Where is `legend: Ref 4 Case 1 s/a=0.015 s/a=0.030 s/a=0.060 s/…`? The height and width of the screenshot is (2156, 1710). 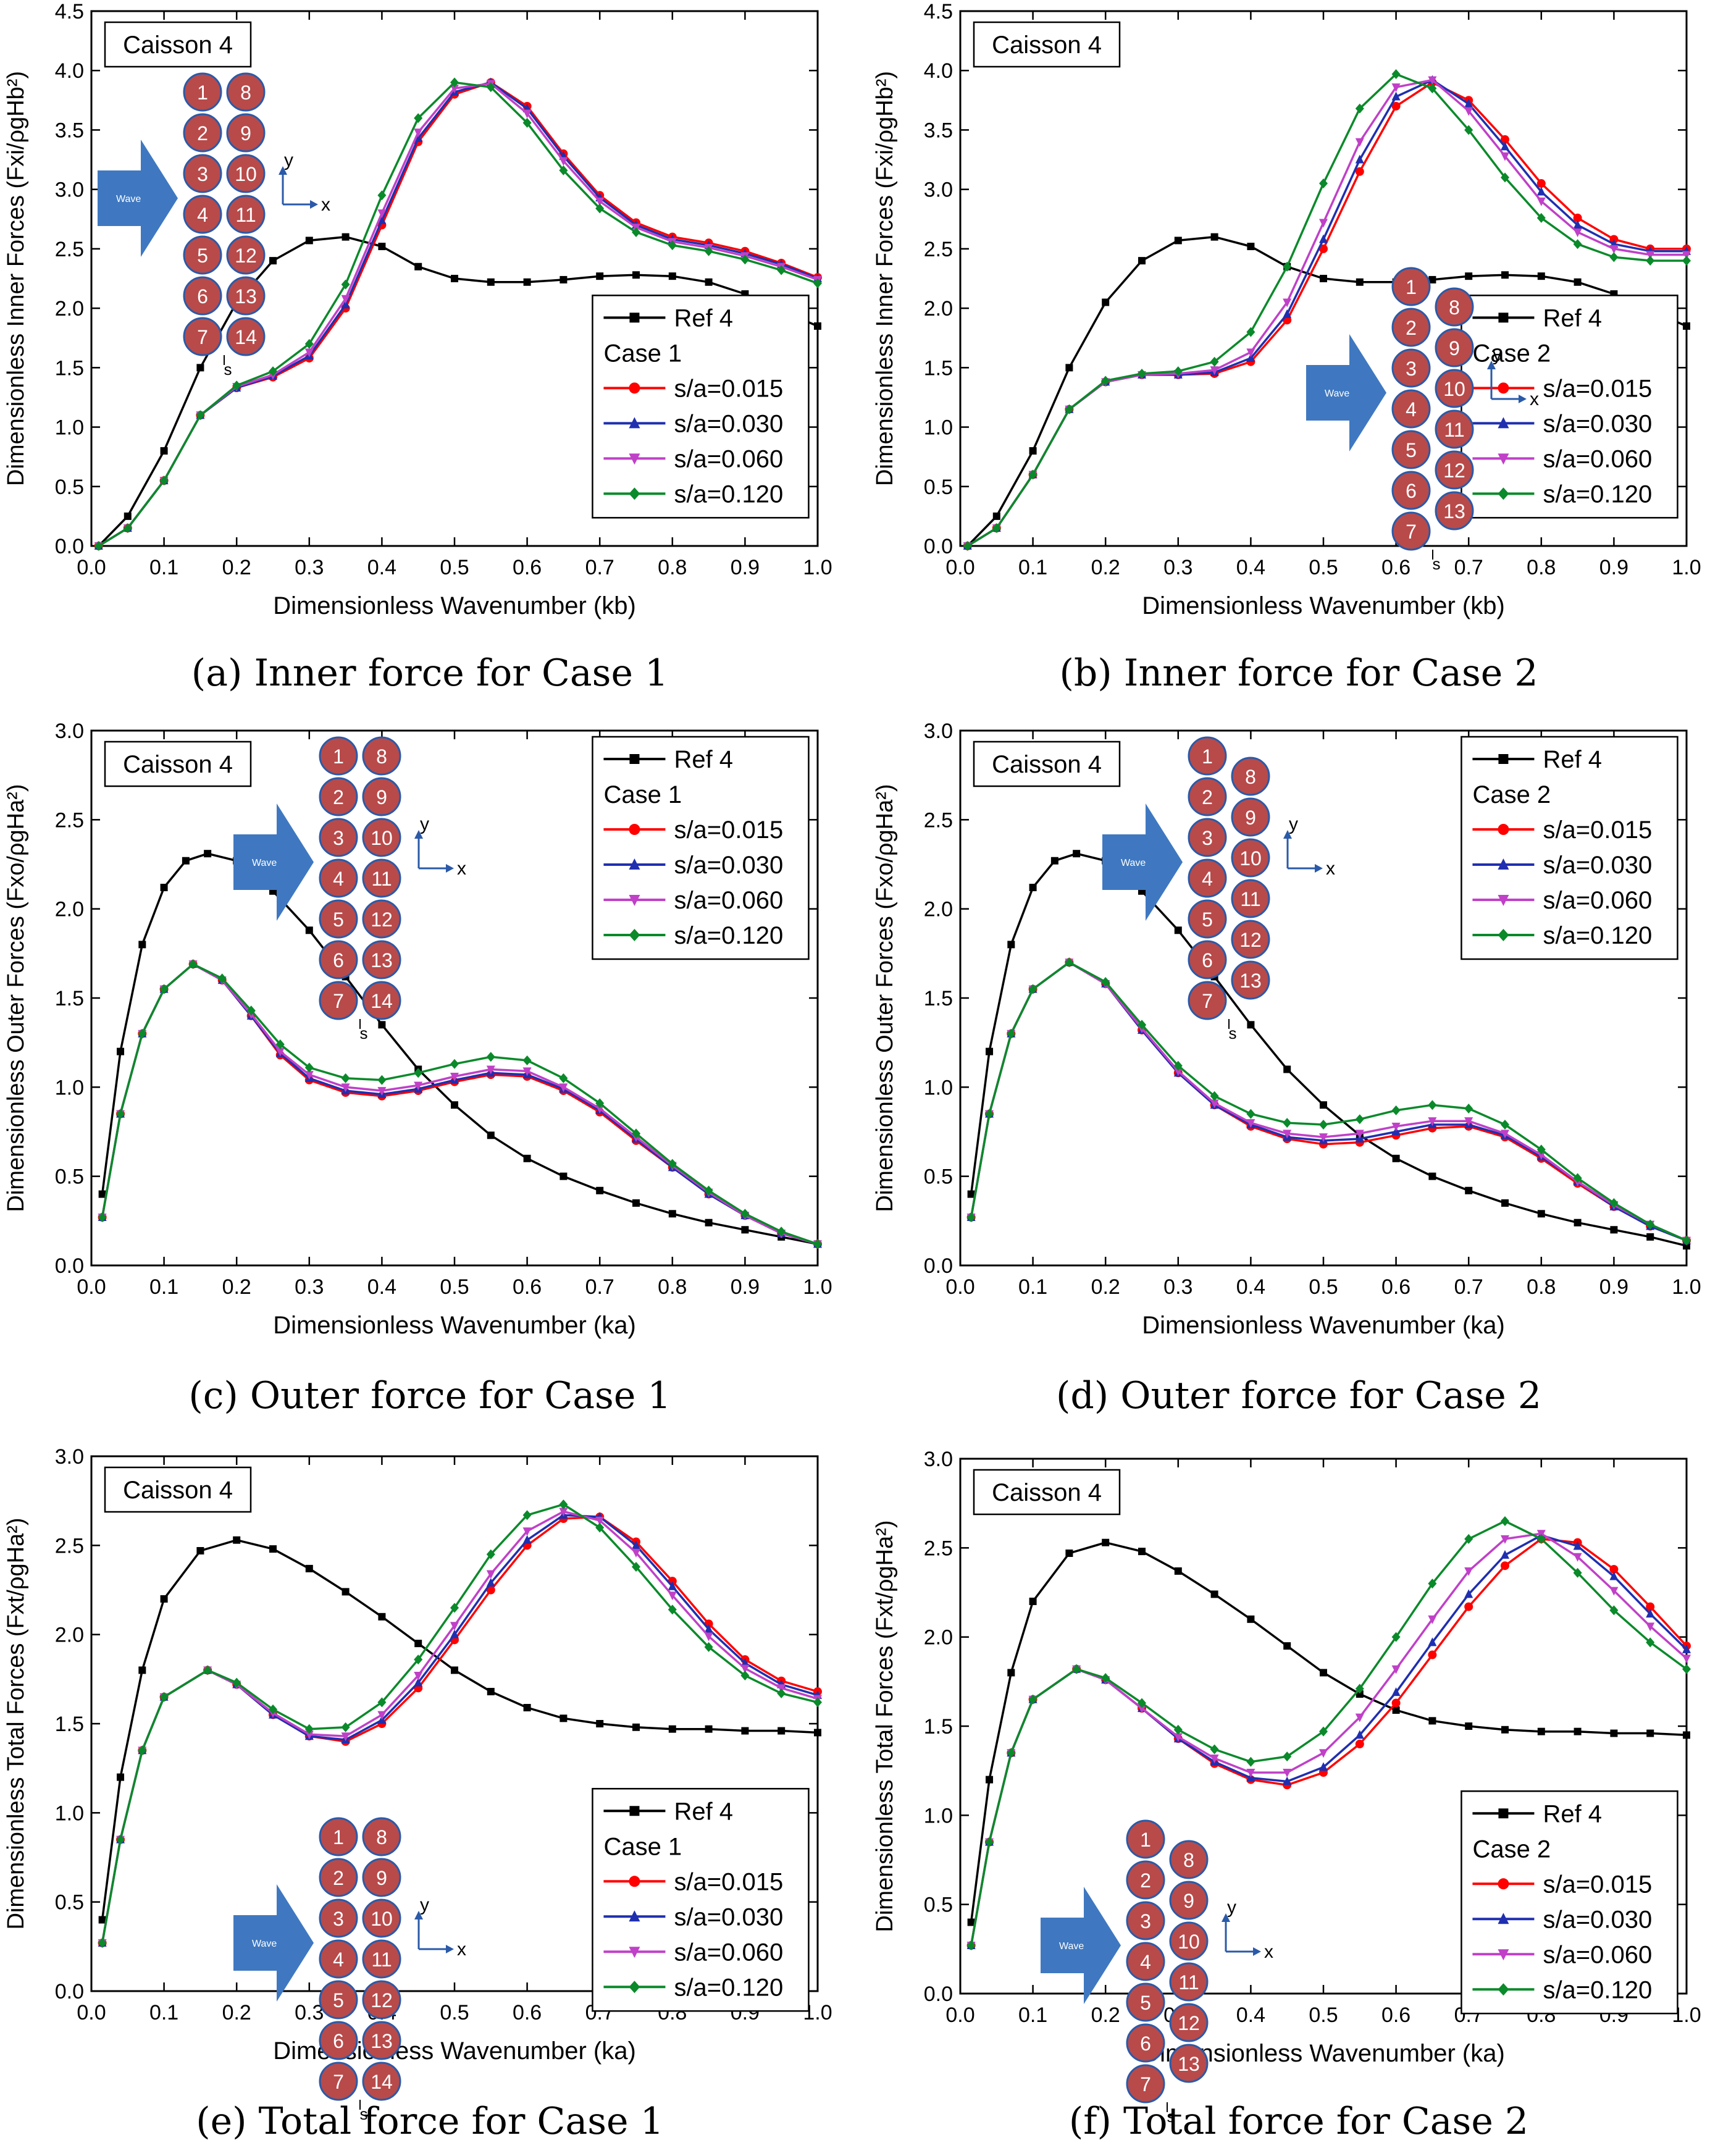 legend: Ref 4 Case 1 s/a=0.015 s/a=0.030 s/a=0.060 s/… is located at coordinates (701, 407).